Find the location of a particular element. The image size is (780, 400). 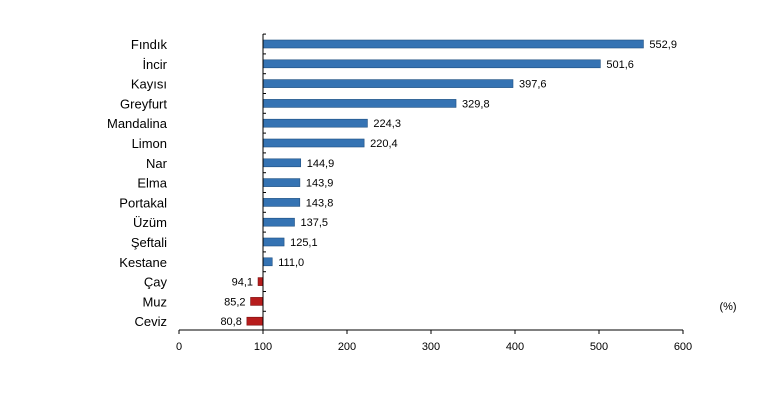

value-label-0: 552,9 is located at coordinates (663, 45).